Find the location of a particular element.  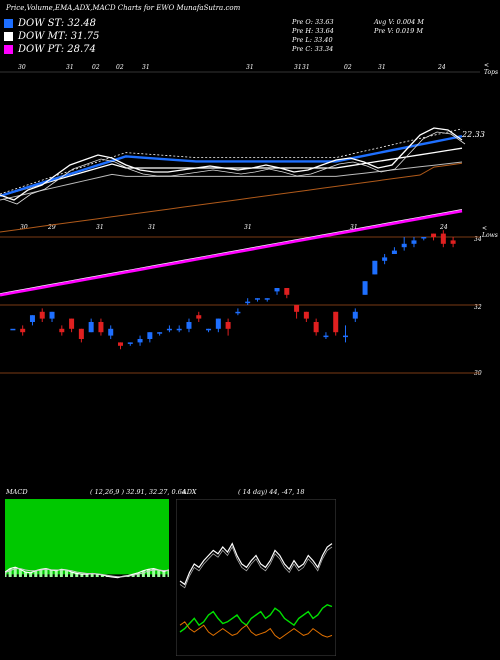

ema-brown-line is located at coordinates (231, 197).